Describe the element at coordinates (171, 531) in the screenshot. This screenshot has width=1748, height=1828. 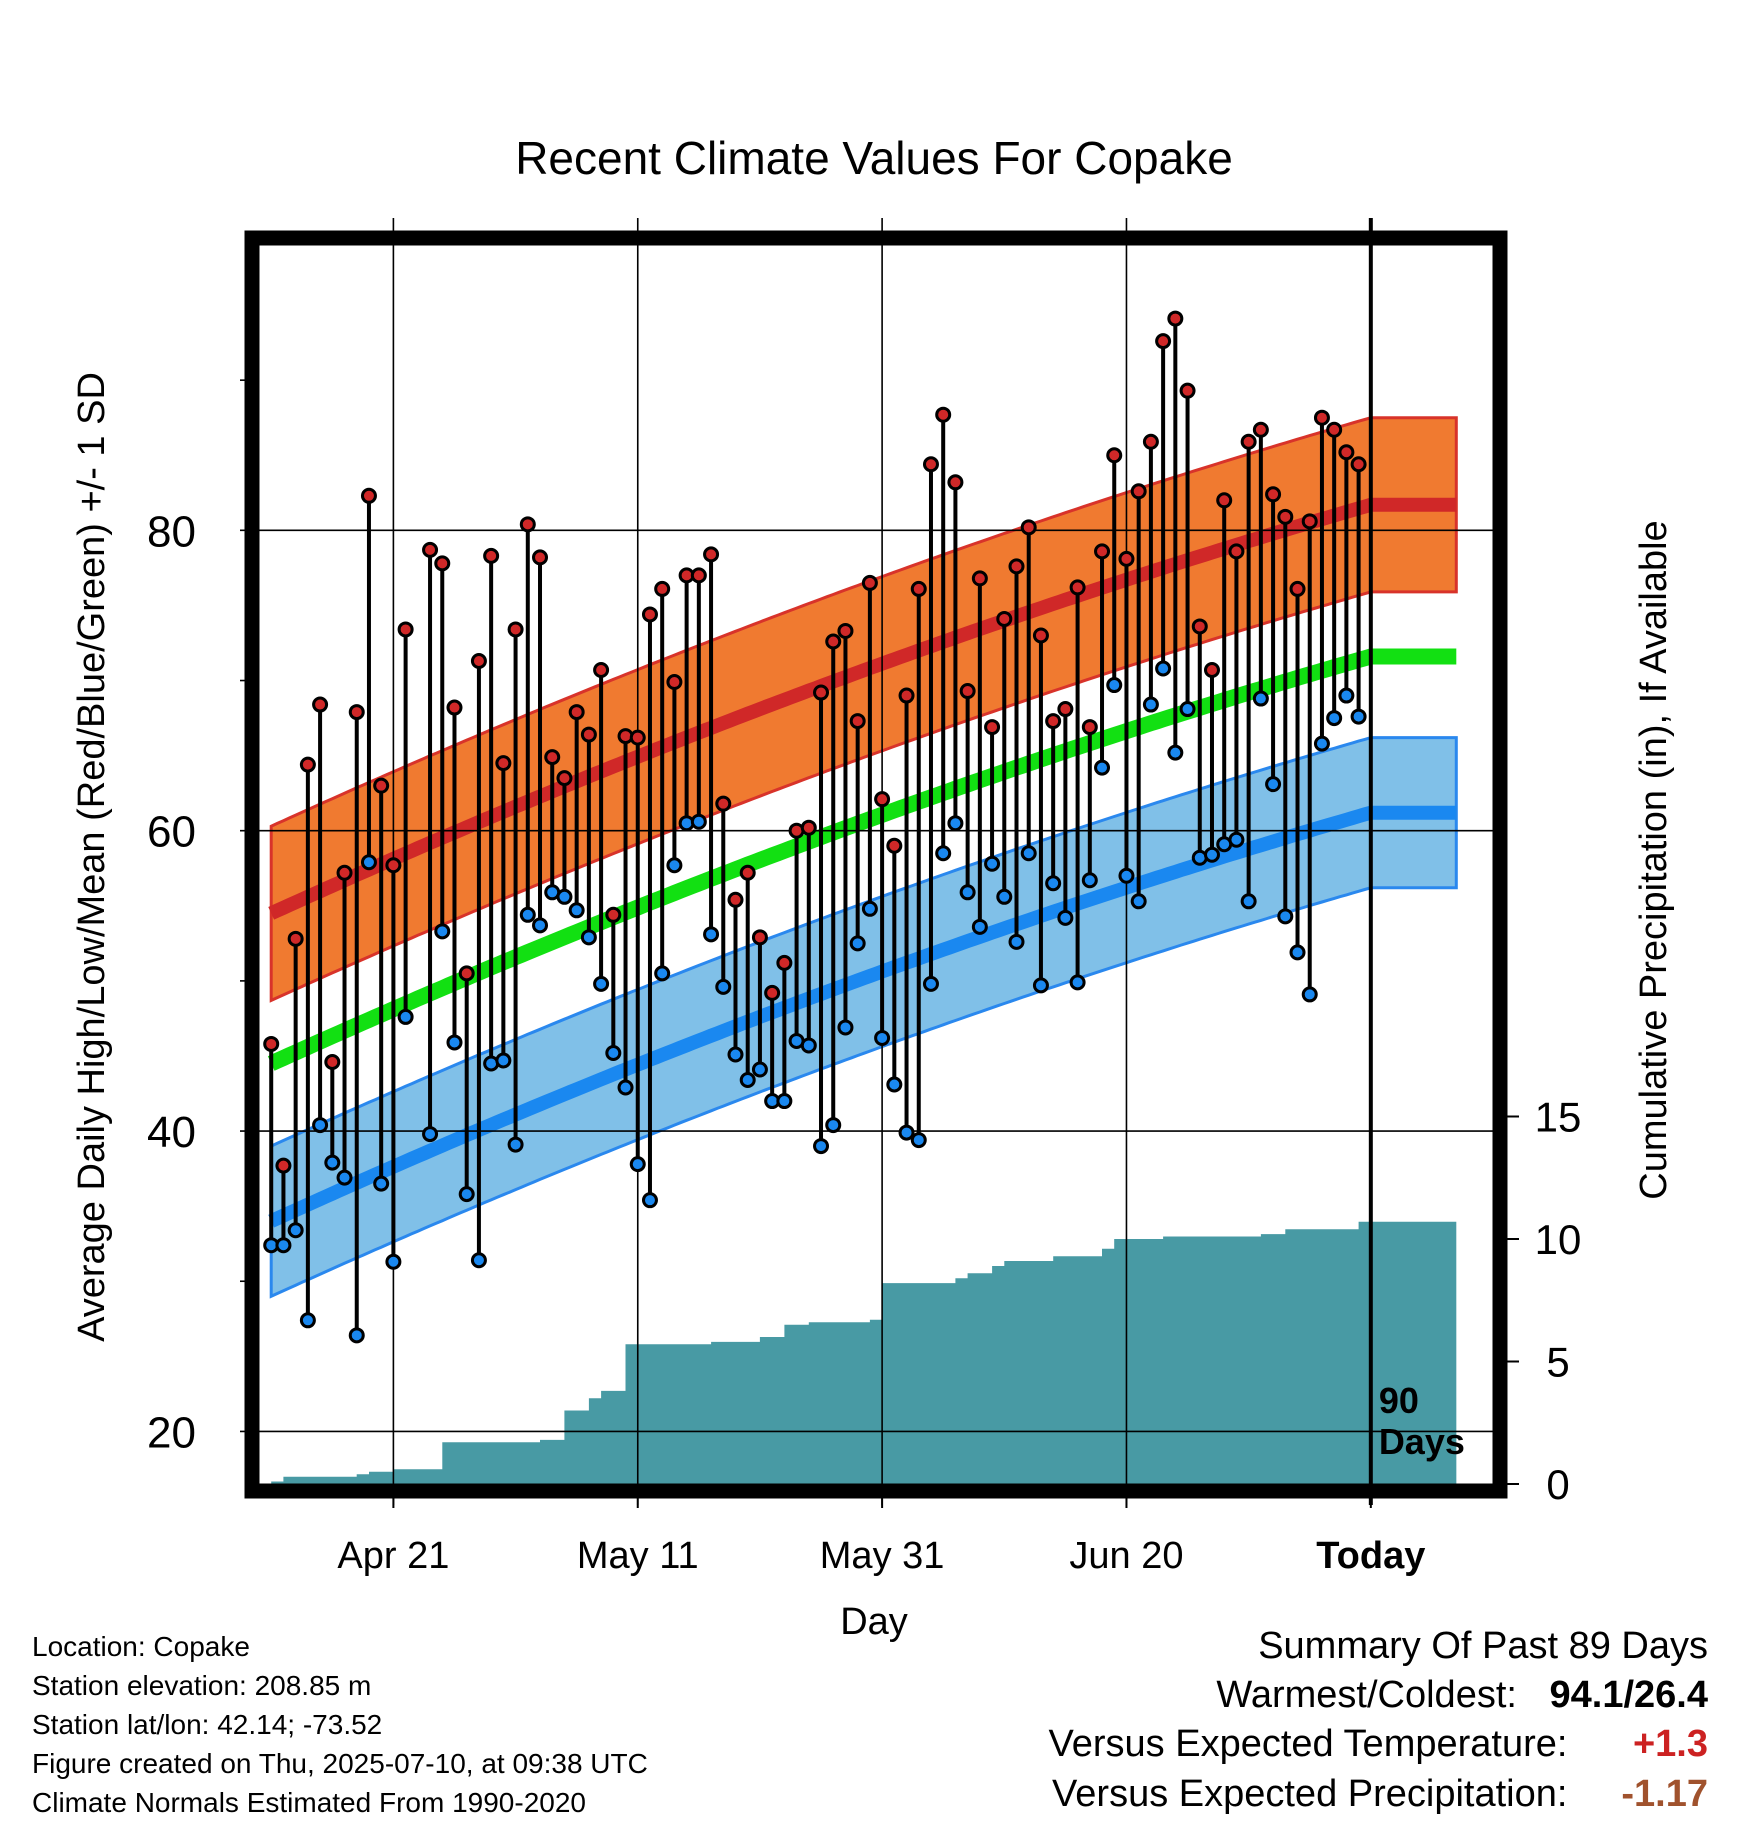
I see `y-tick-label: 80` at that location.